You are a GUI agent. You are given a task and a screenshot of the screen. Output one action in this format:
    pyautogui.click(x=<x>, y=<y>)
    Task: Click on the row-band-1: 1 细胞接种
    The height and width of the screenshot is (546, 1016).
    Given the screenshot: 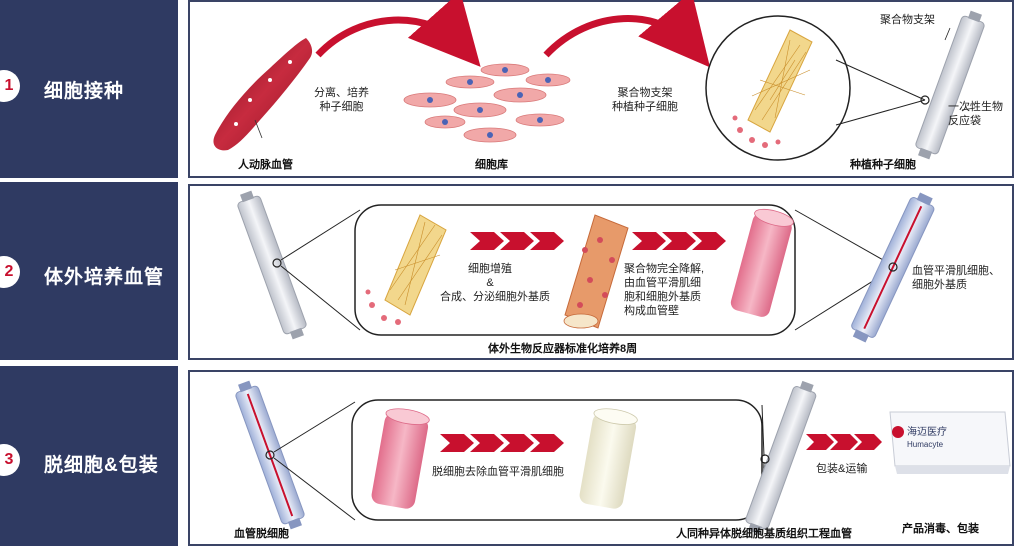 What is the action you would take?
    pyautogui.click(x=89, y=89)
    